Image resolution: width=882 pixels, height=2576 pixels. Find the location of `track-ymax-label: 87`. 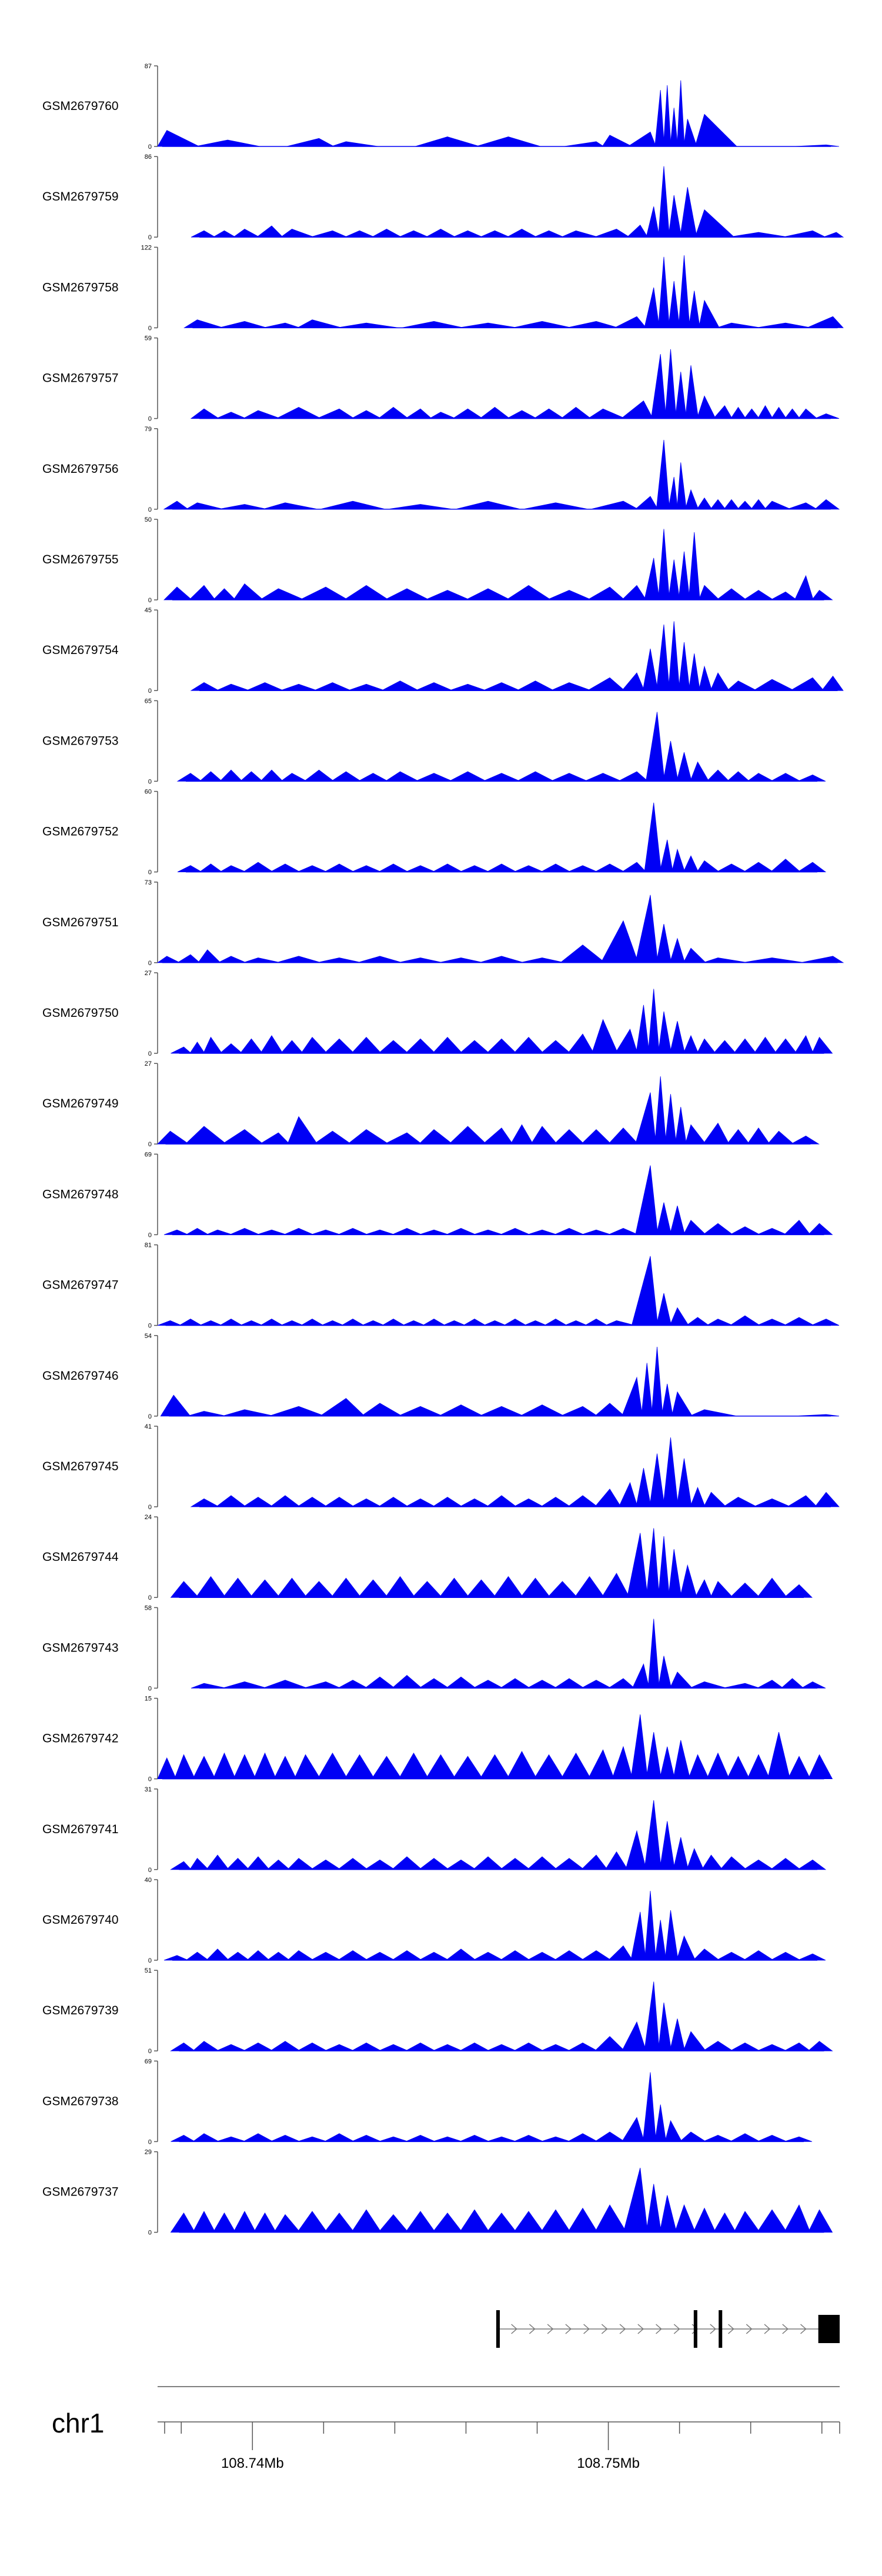

track-ymax-label: 87 is located at coordinates (148, 66).